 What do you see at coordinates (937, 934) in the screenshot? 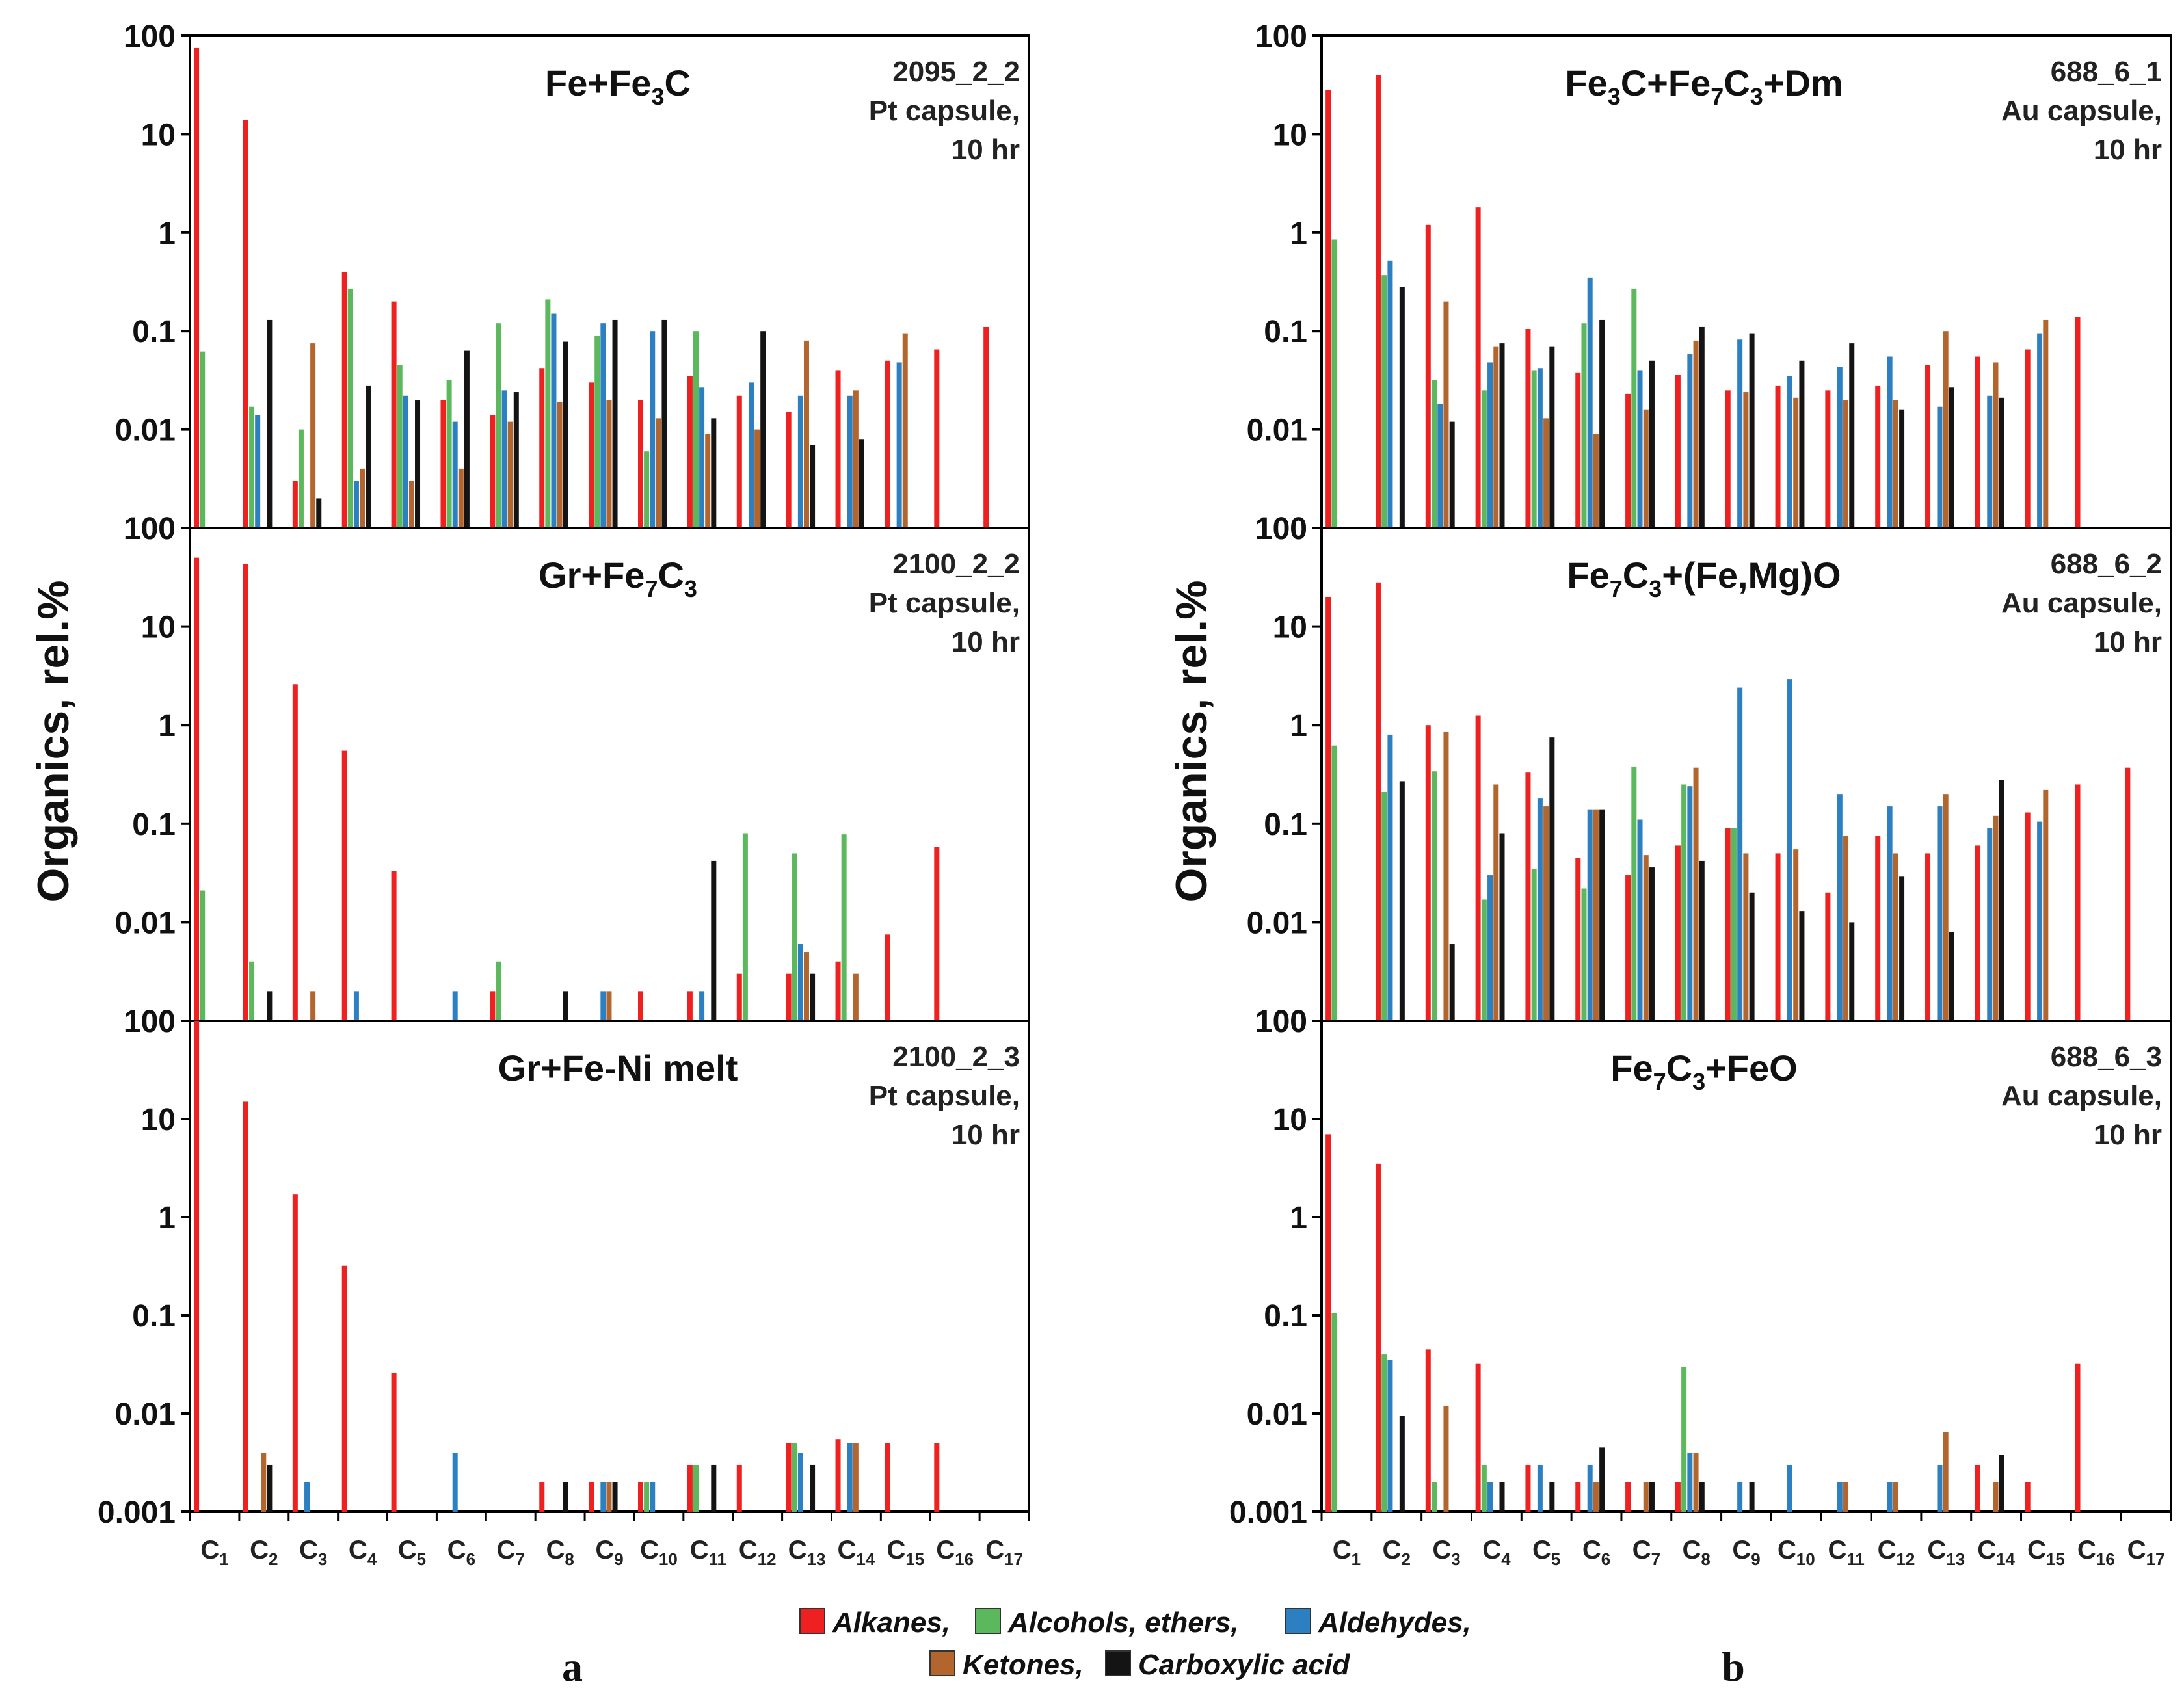
I see `bar-alkanes-c16` at bounding box center [937, 934].